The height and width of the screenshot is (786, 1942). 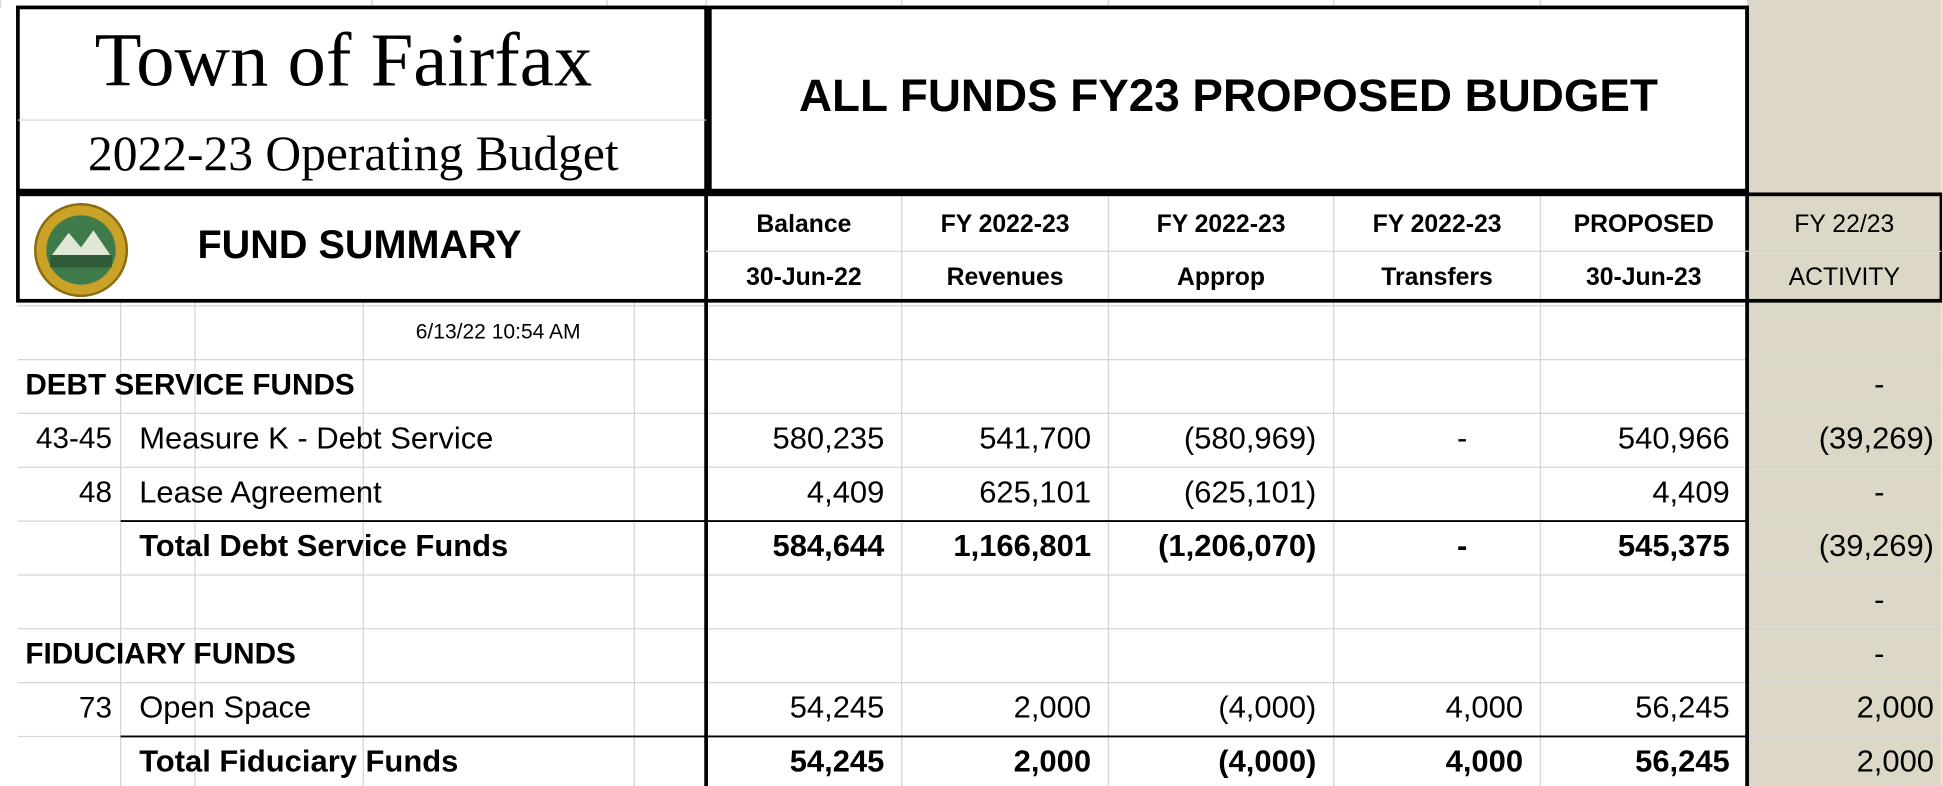 I want to click on column-header: Revenues, so click(x=1005, y=277).